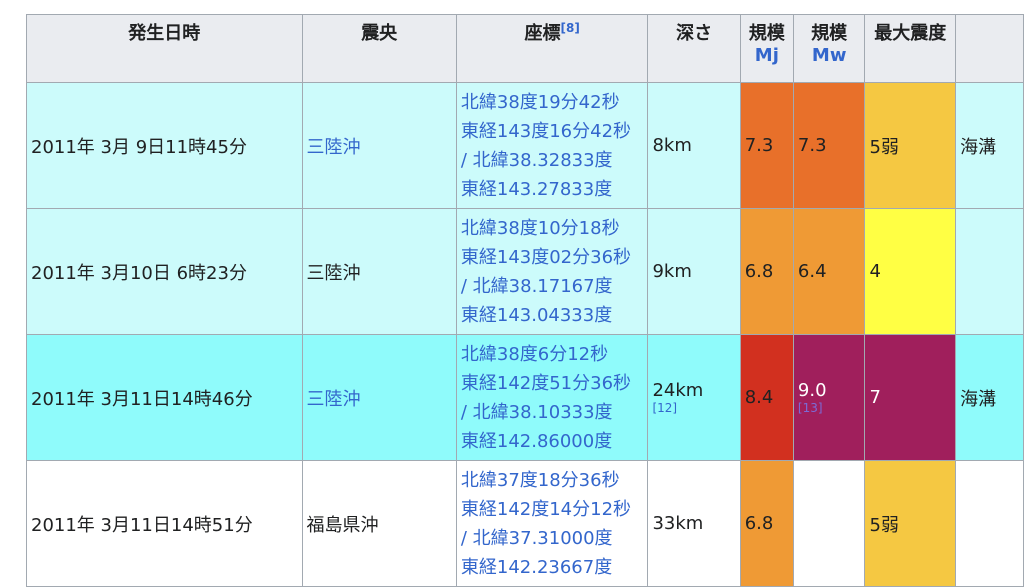  What do you see at coordinates (829, 397) in the screenshot?
I see `mw-cell: 9.0 [13]` at bounding box center [829, 397].